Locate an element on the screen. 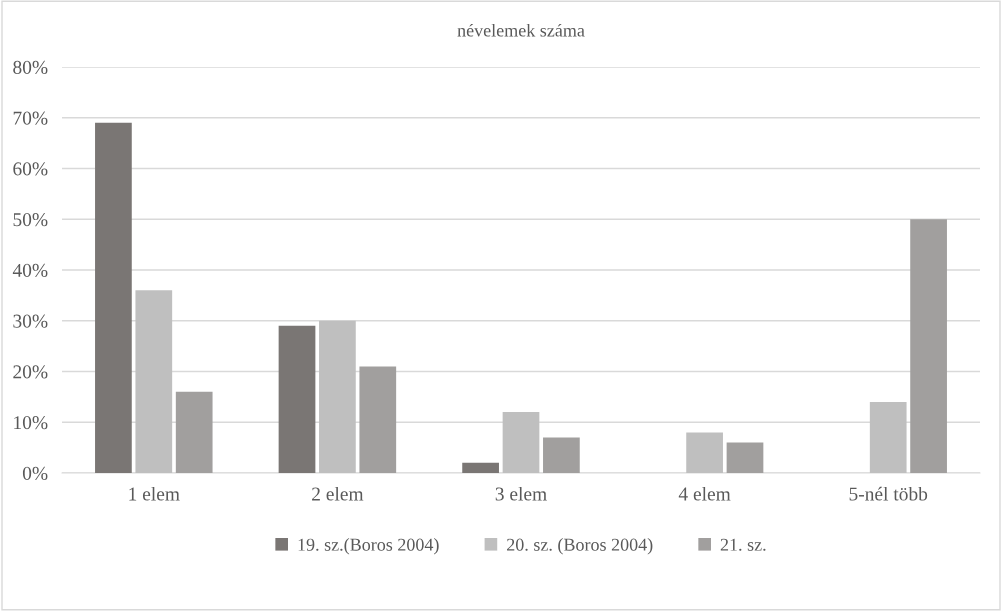 The image size is (1002, 611). y-tick-label: 80% is located at coordinates (30, 67).